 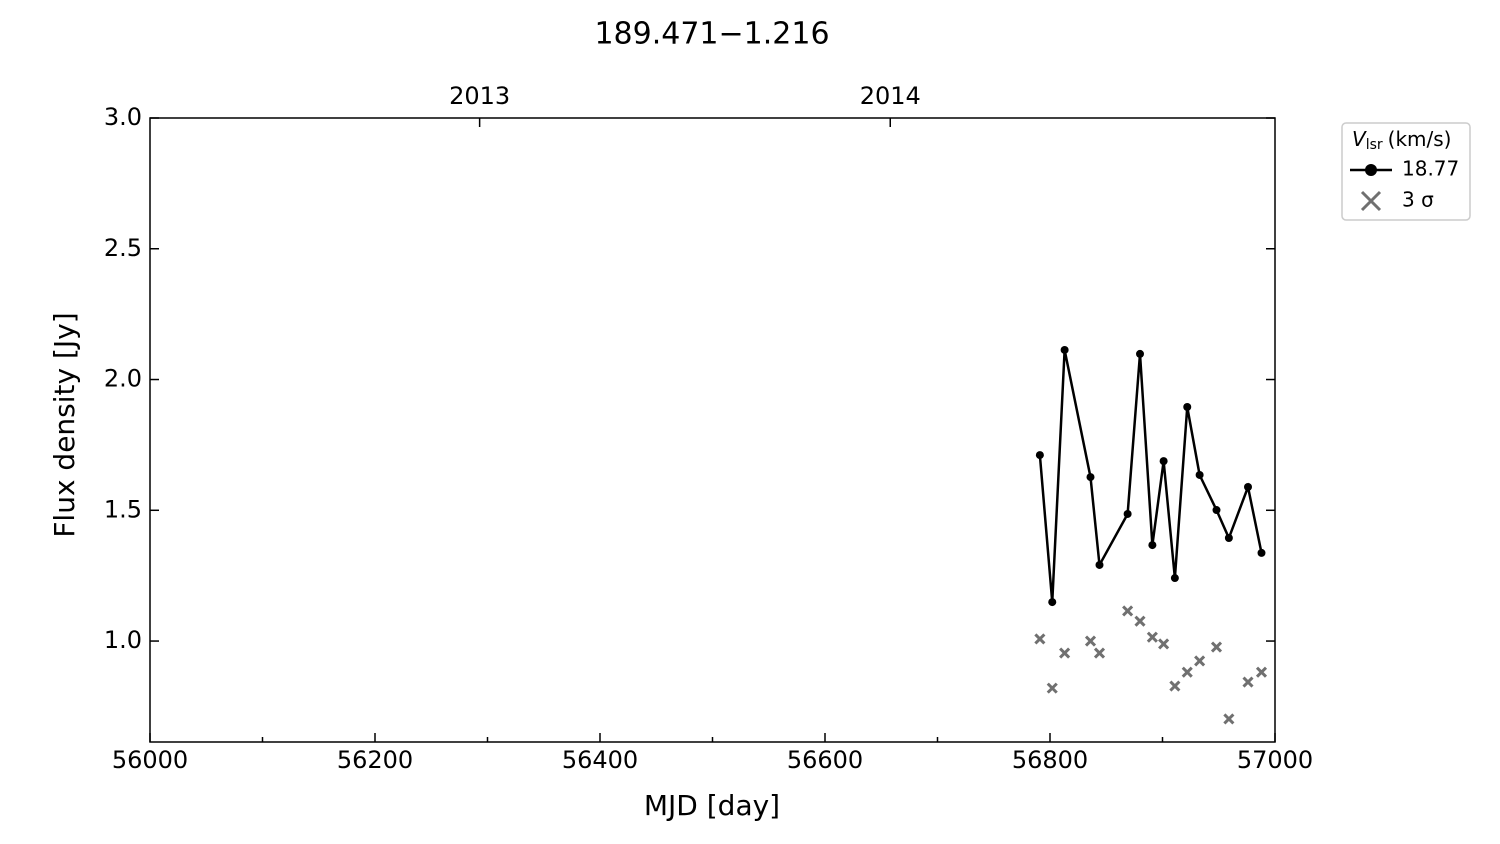 What do you see at coordinates (1430, 169) in the screenshot?
I see `legend-label: 18.77` at bounding box center [1430, 169].